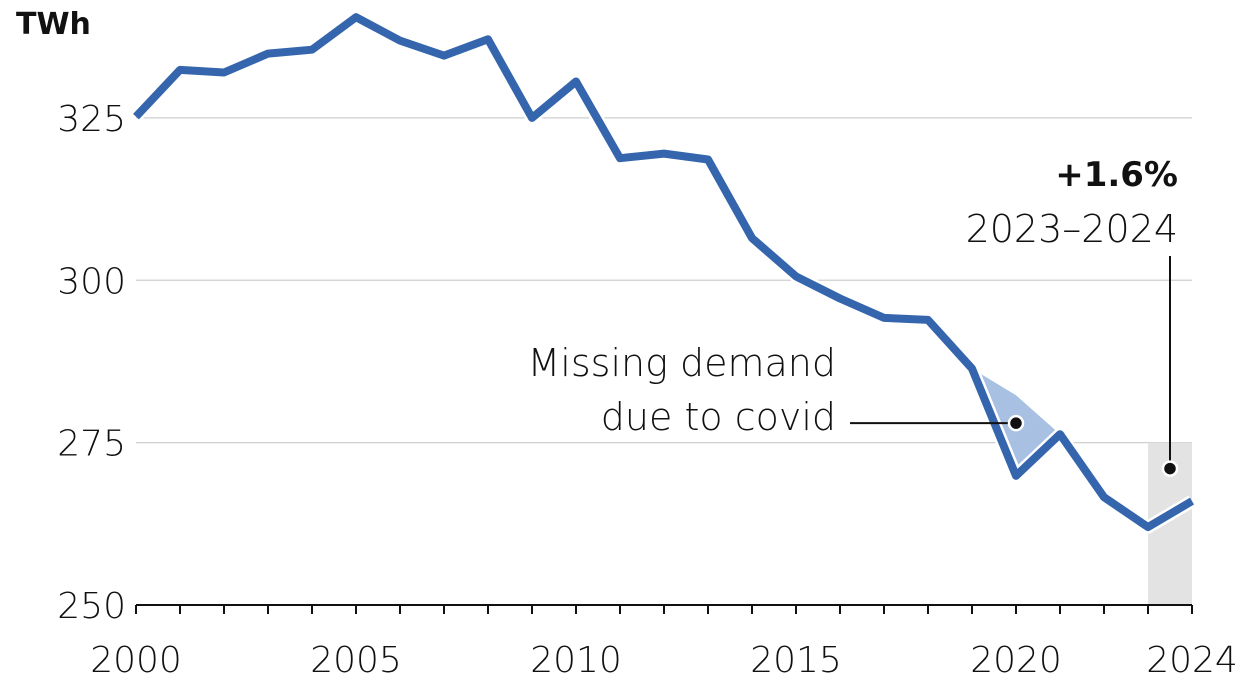 Image resolution: width=1246 pixels, height=693 pixels. Describe the element at coordinates (1170, 468) in the screenshot. I see `change-leader-dot` at that location.